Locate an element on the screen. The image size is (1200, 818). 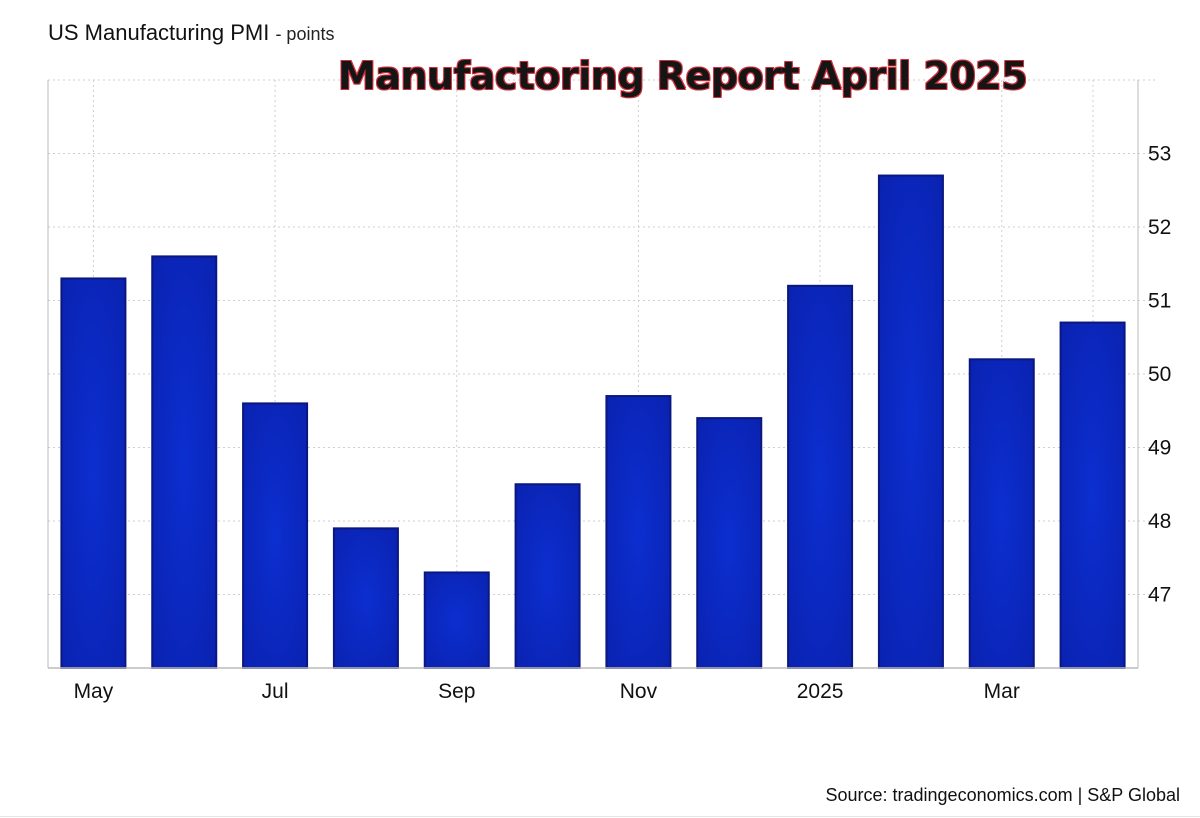
bar-jul is located at coordinates (275, 535).